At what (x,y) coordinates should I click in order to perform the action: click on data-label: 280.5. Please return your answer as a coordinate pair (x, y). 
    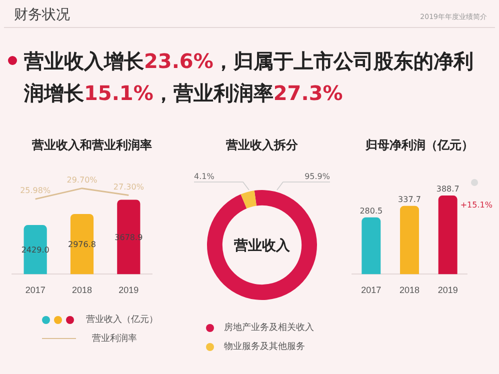
    Looking at the image, I should click on (371, 211).